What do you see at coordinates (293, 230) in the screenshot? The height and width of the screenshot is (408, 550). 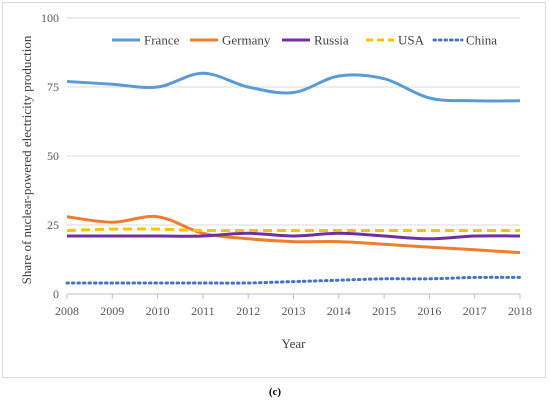 I see `series-line-usa` at bounding box center [293, 230].